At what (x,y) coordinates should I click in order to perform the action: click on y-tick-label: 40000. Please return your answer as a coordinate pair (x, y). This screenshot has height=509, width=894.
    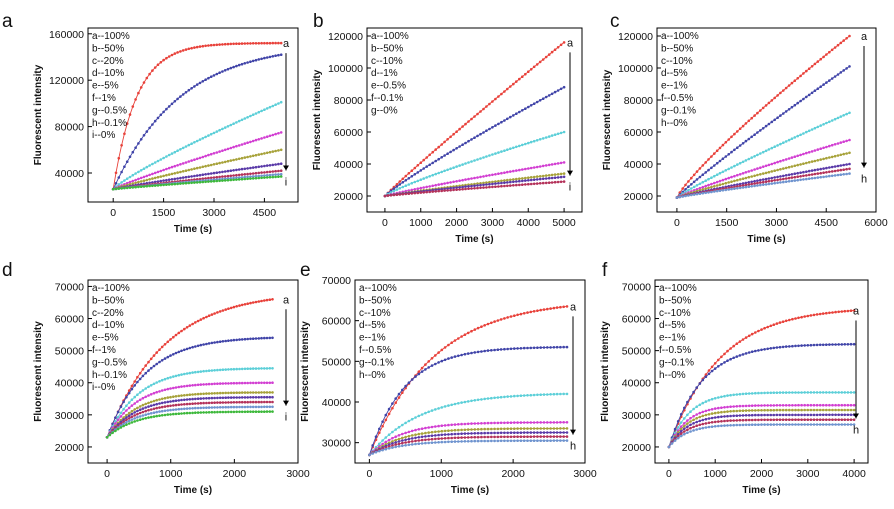
    Looking at the image, I should click on (69, 384).